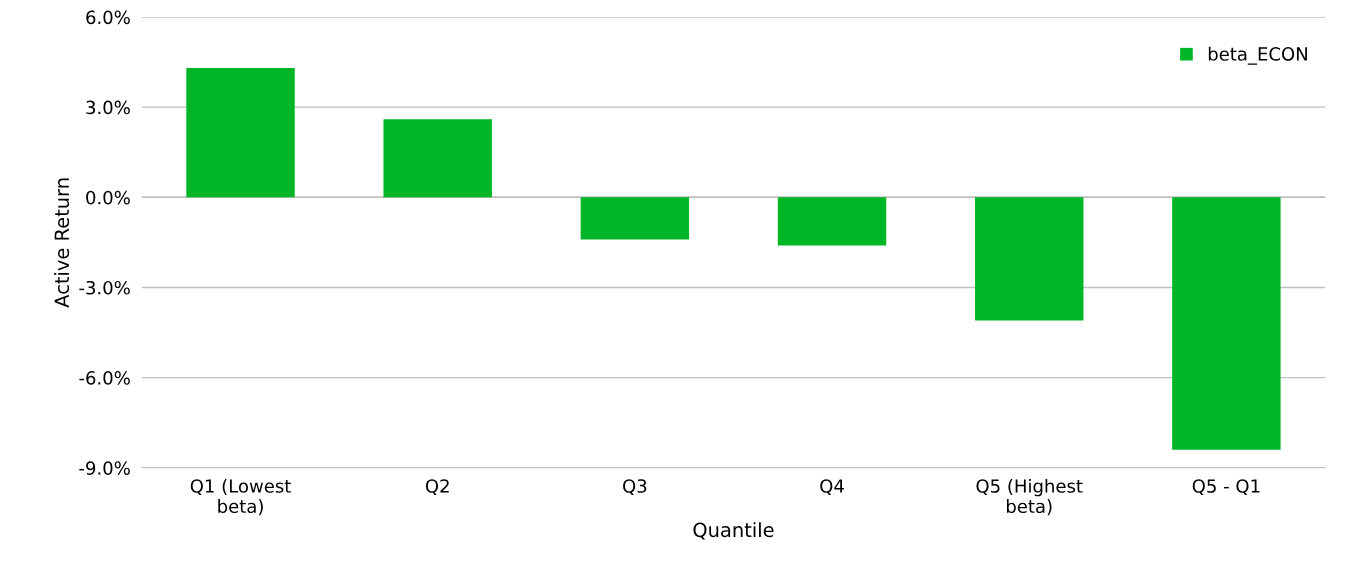  What do you see at coordinates (104, 468) in the screenshot?
I see `y-tick-label: -9.0%` at bounding box center [104, 468].